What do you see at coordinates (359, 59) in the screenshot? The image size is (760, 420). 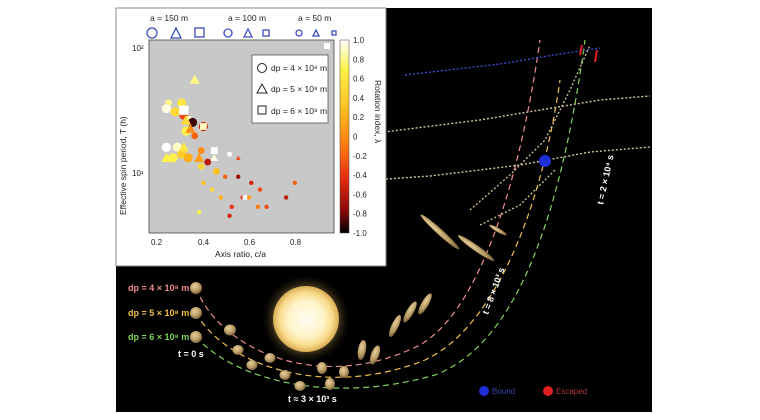 I see `colorbar-tick: 0.8` at bounding box center [359, 59].